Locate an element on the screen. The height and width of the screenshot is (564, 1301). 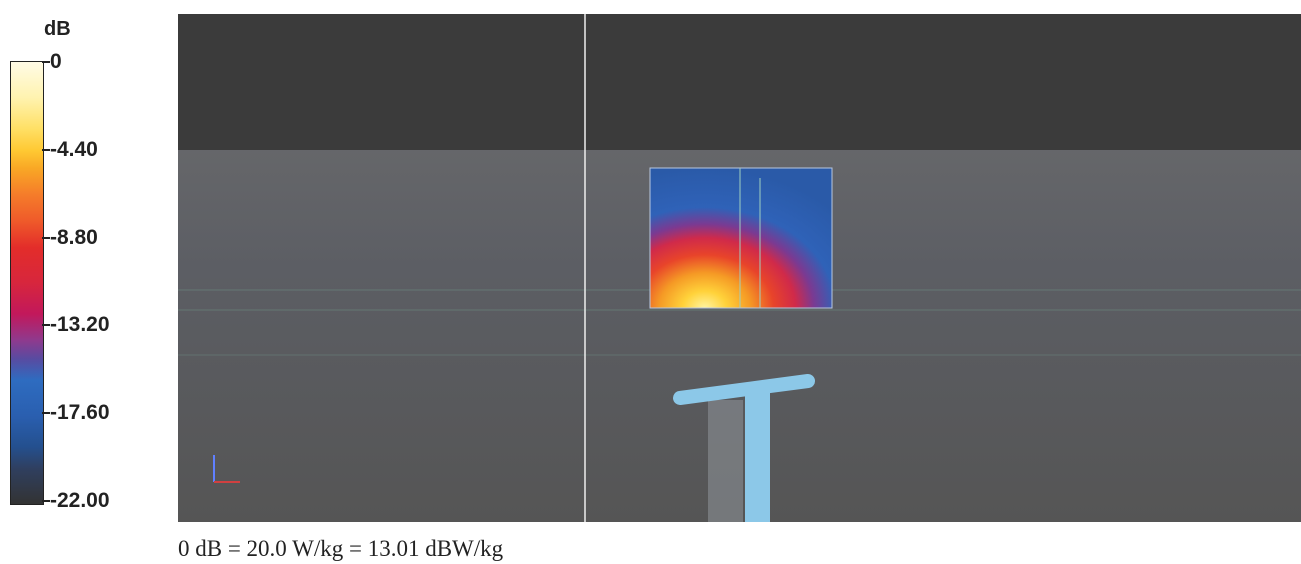
dipole-arm is located at coordinates (744, 389).